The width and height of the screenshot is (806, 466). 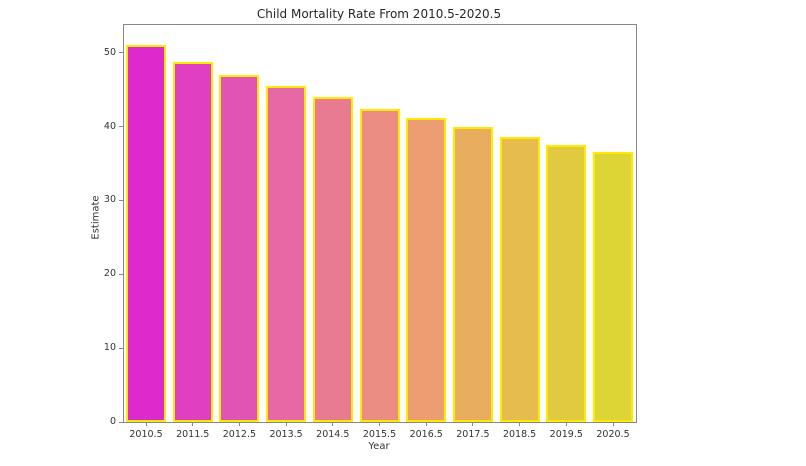 What do you see at coordinates (286, 434) in the screenshot?
I see `x-tick-label: 2013.5` at bounding box center [286, 434].